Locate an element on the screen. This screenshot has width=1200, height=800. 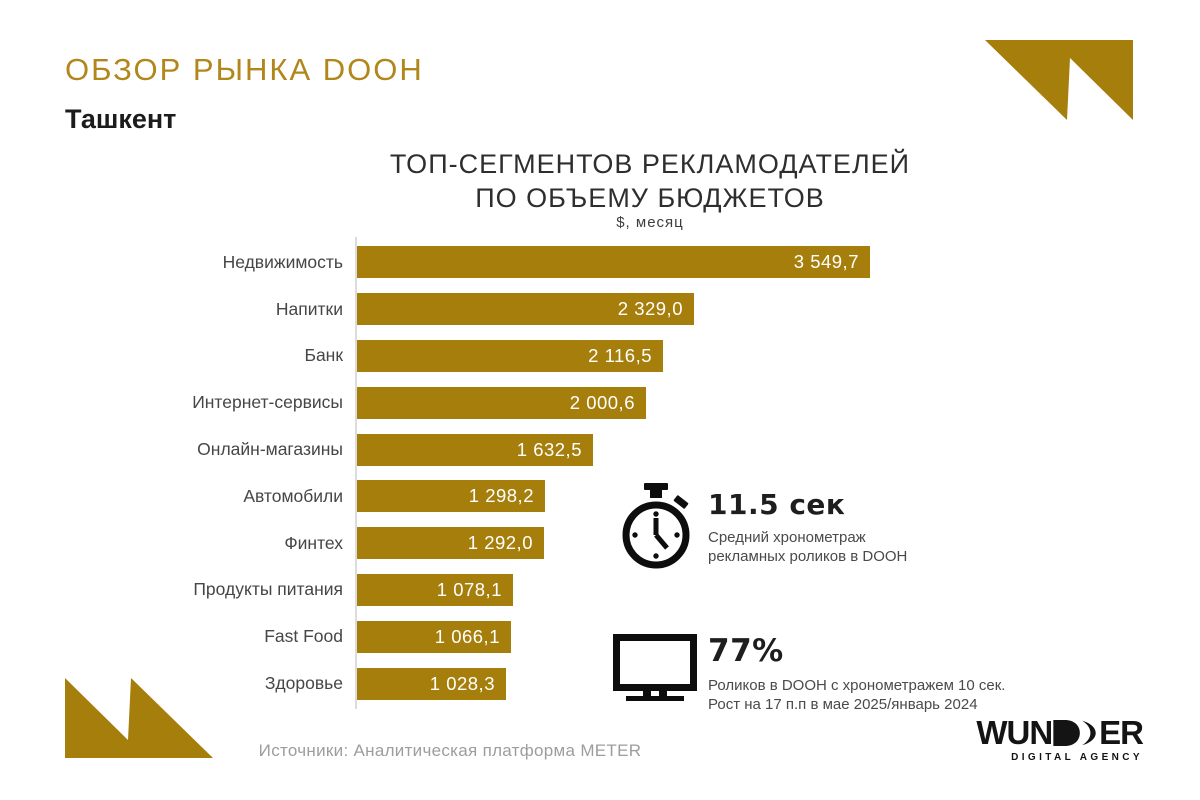
bar-value-label: 1 078,1 is located at coordinates (469, 589).